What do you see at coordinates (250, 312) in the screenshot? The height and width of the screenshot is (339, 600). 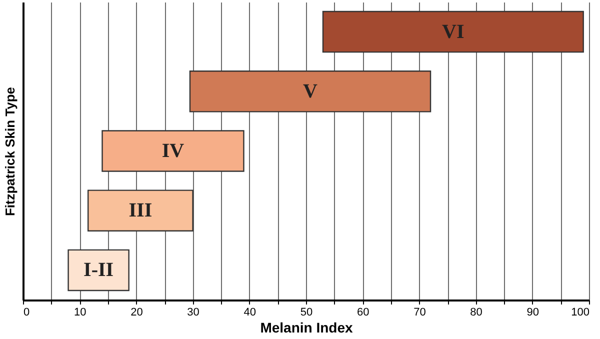 I see `x-tick-label: 40` at bounding box center [250, 312].